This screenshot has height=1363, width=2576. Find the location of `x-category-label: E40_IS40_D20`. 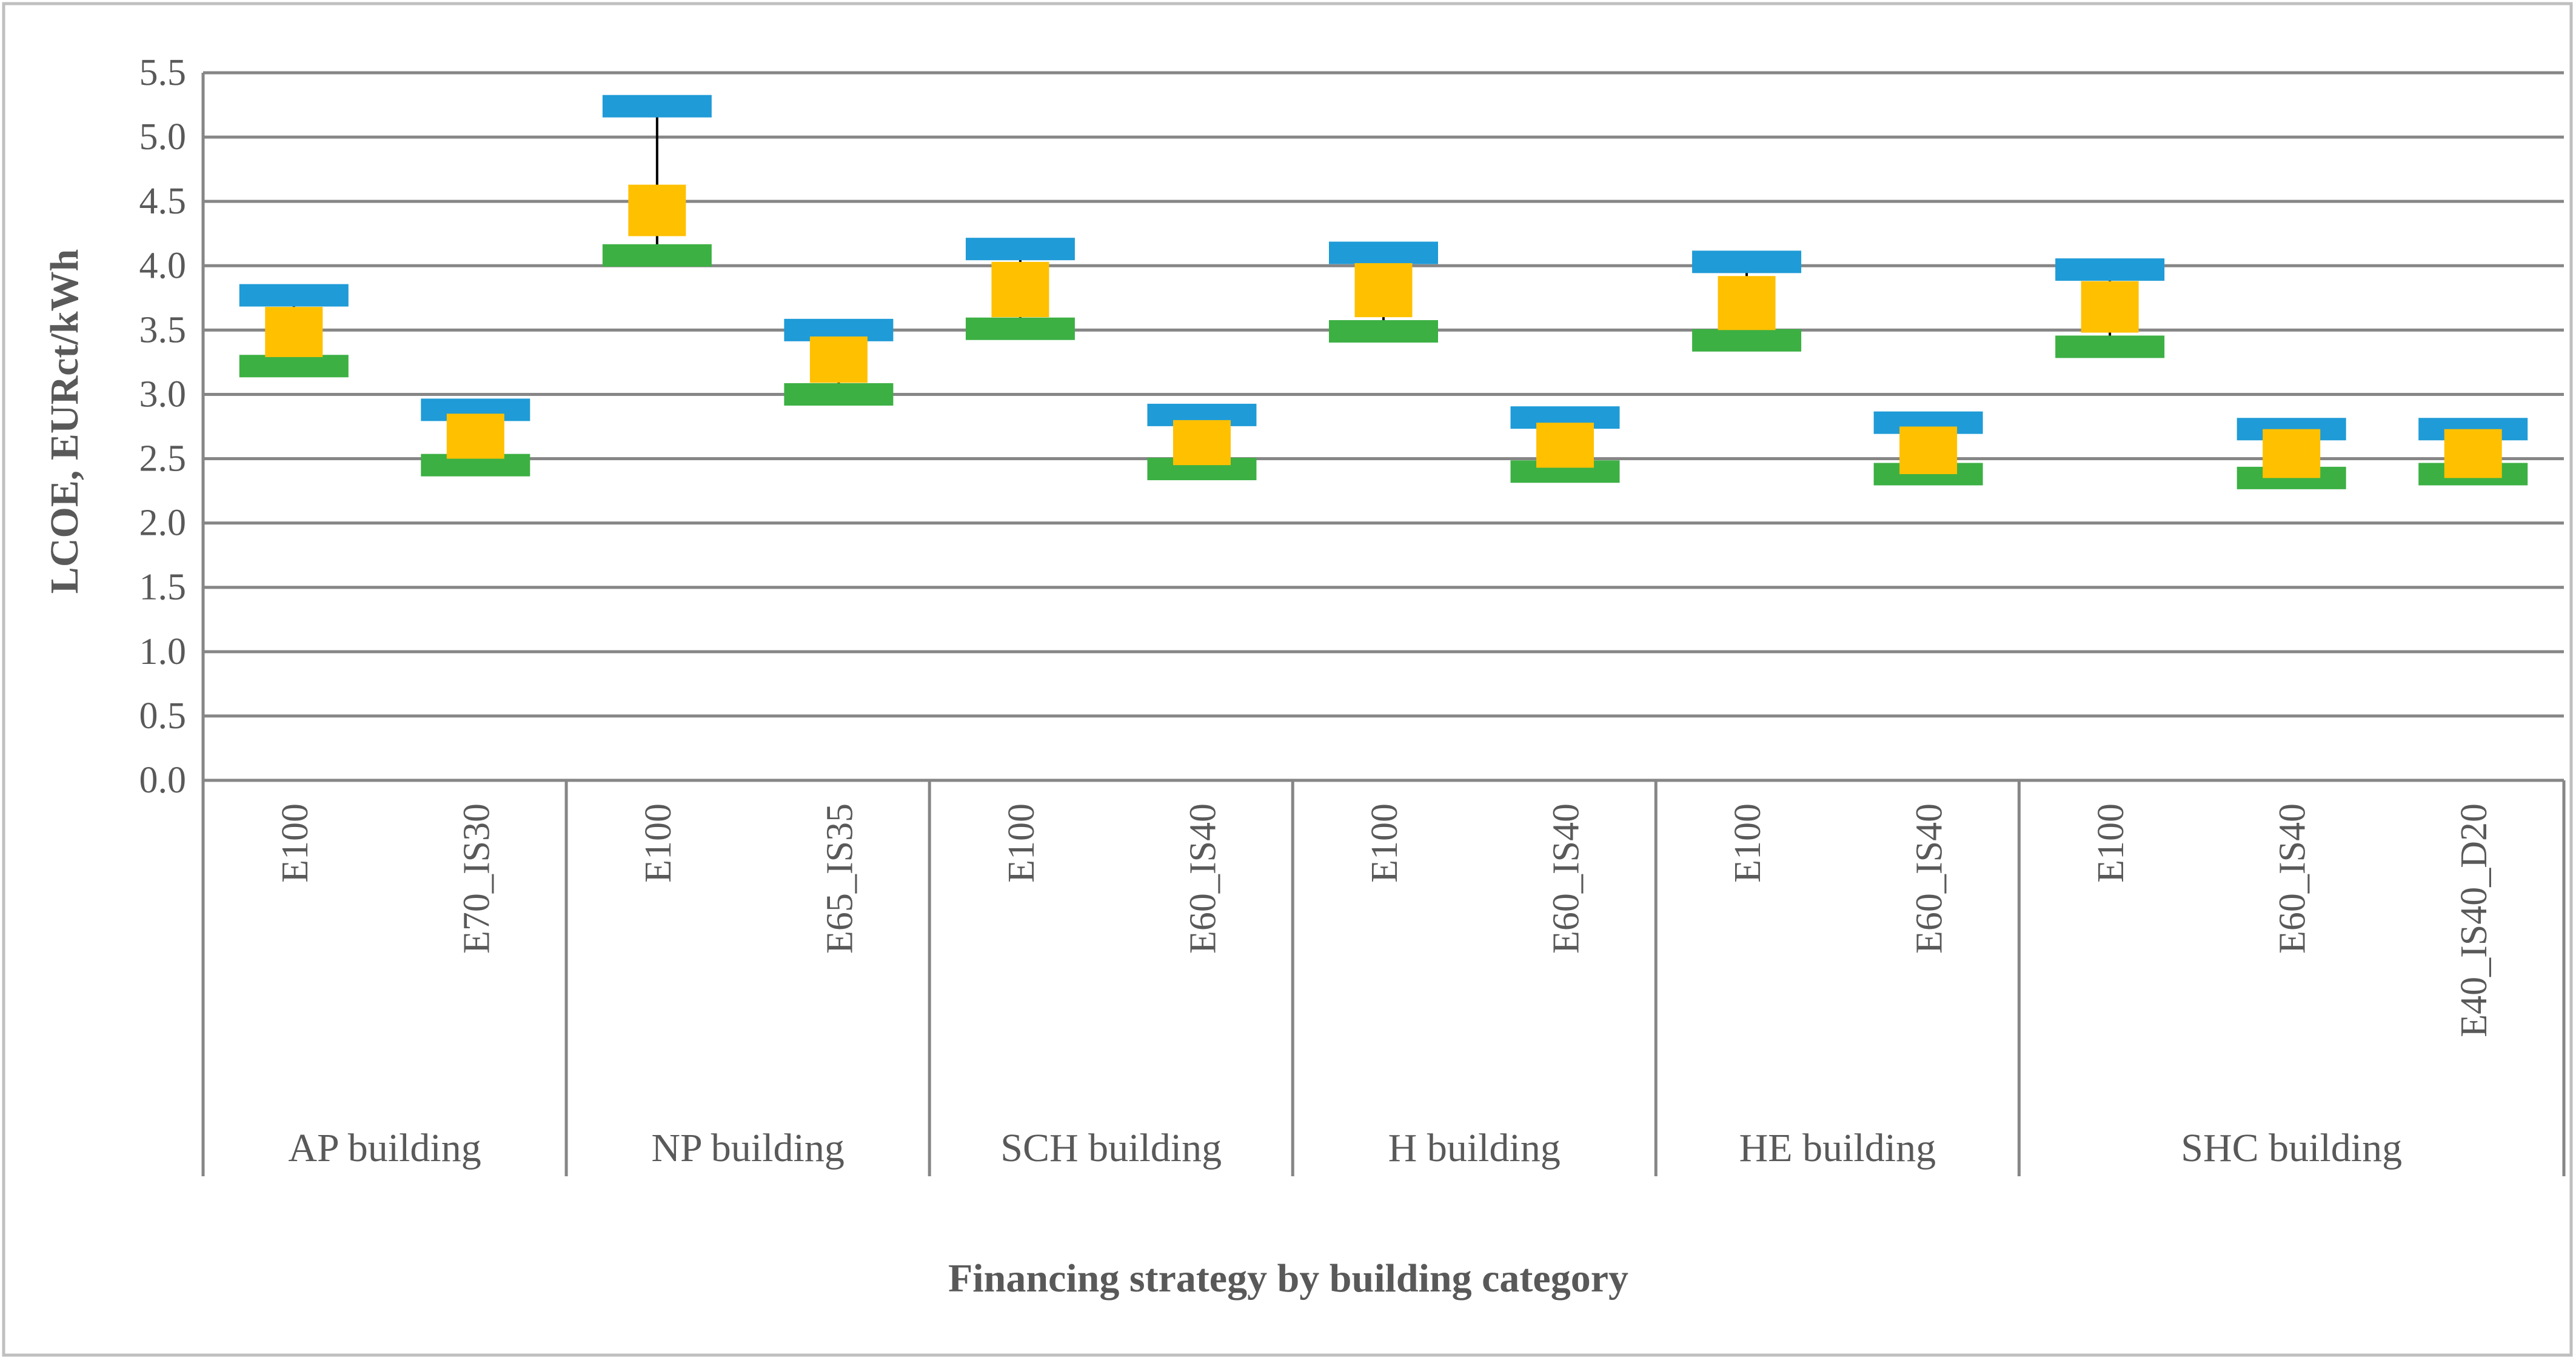

x-category-label: E40_IS40_D20 is located at coordinates (2474, 920).